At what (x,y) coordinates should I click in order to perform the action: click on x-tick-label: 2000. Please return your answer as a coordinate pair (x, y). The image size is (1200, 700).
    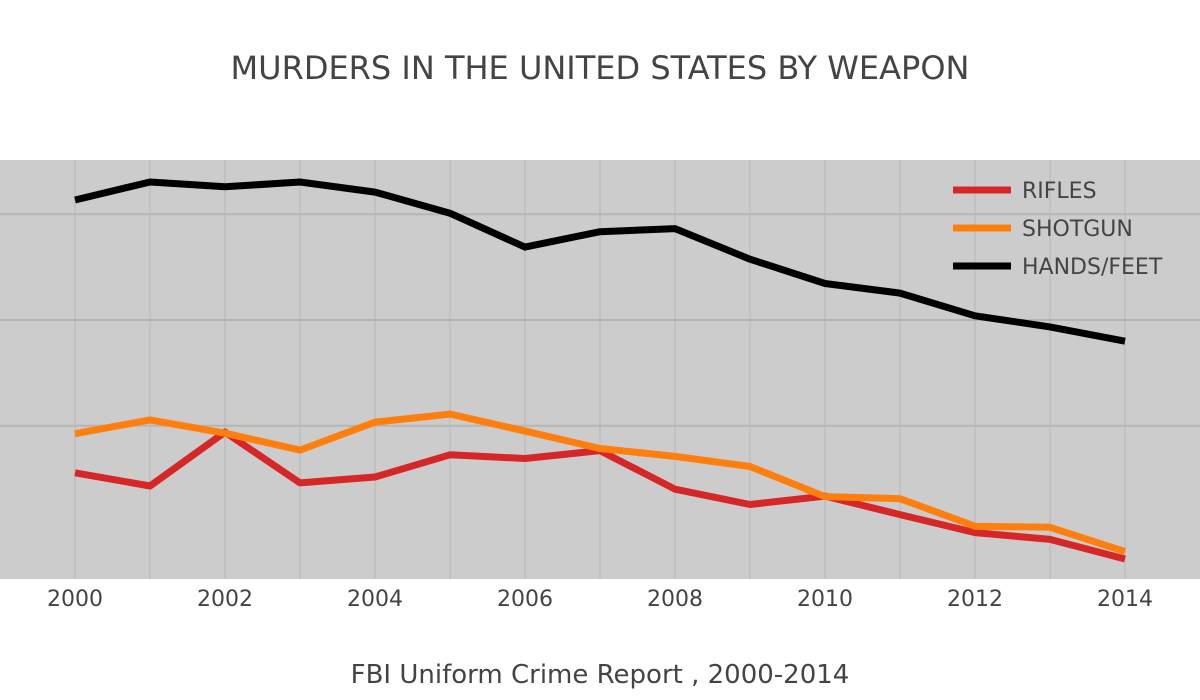
    Looking at the image, I should click on (75, 599).